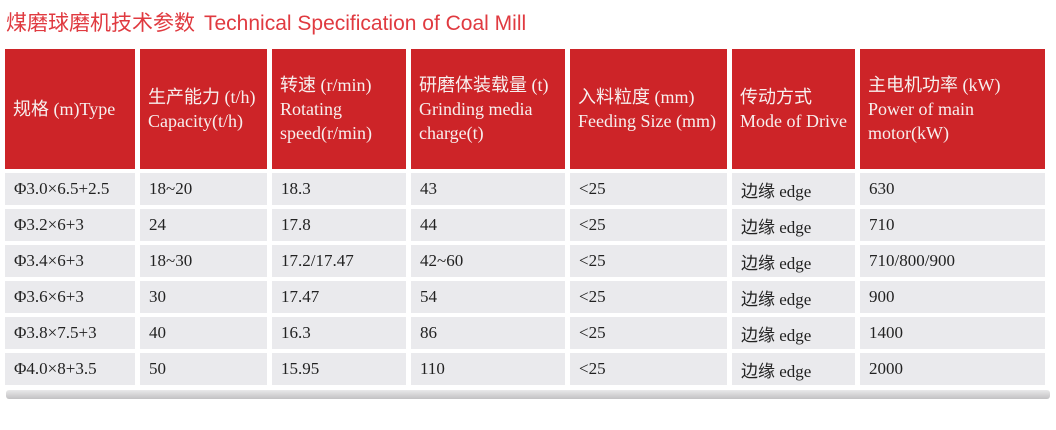 This screenshot has width=1056, height=430. What do you see at coordinates (648, 109) in the screenshot?
I see `col-header-feeding-size: 入料粒度 (mm) Feeding Size (mm)` at bounding box center [648, 109].